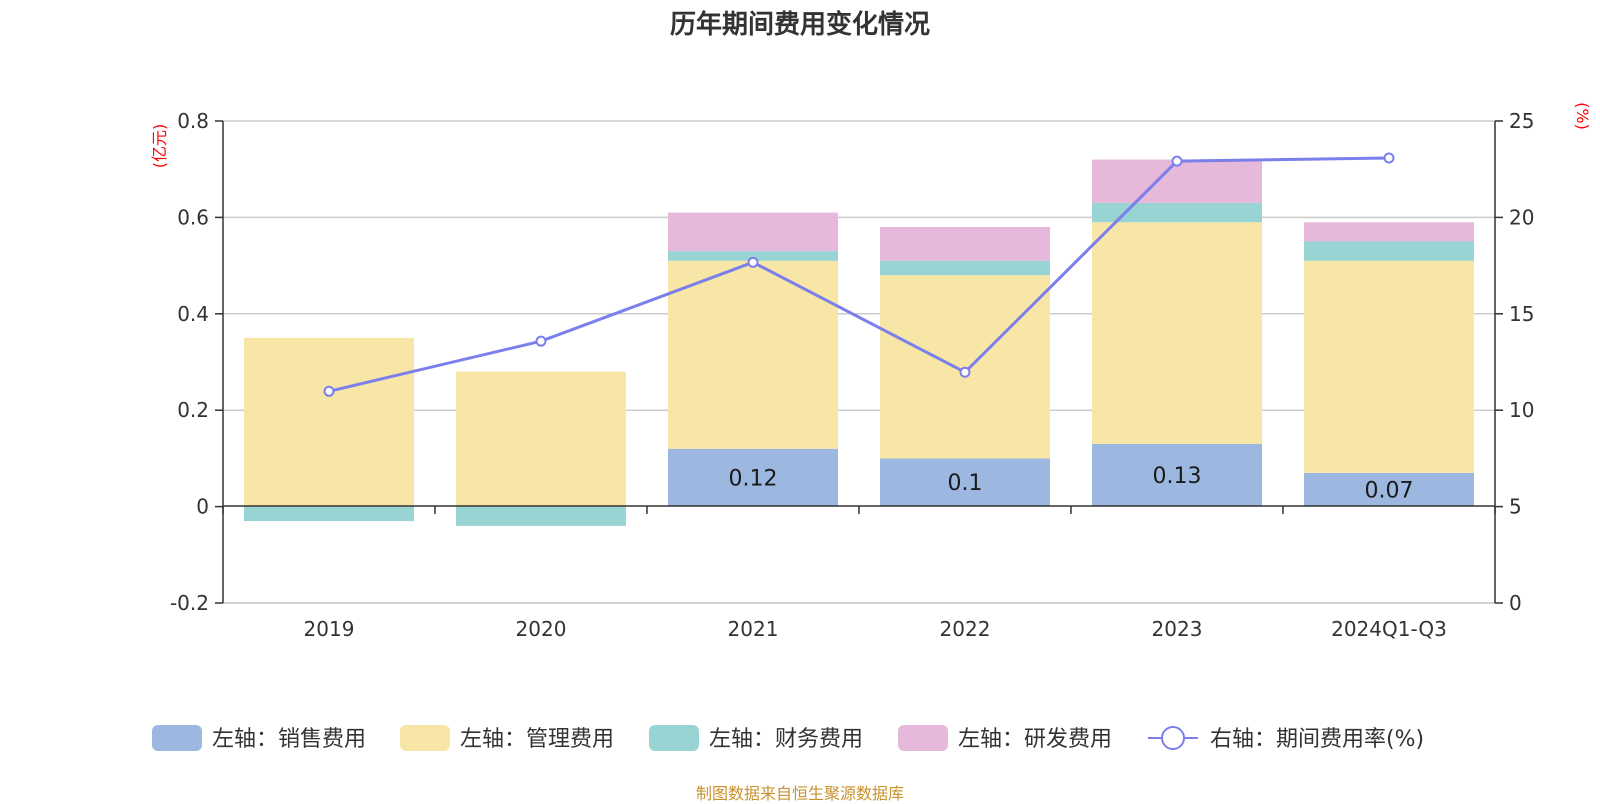 The height and width of the screenshot is (804, 1600). I want to click on labels-layer: 0.12 0.1 0.13 0.07, so click(1071, 483).